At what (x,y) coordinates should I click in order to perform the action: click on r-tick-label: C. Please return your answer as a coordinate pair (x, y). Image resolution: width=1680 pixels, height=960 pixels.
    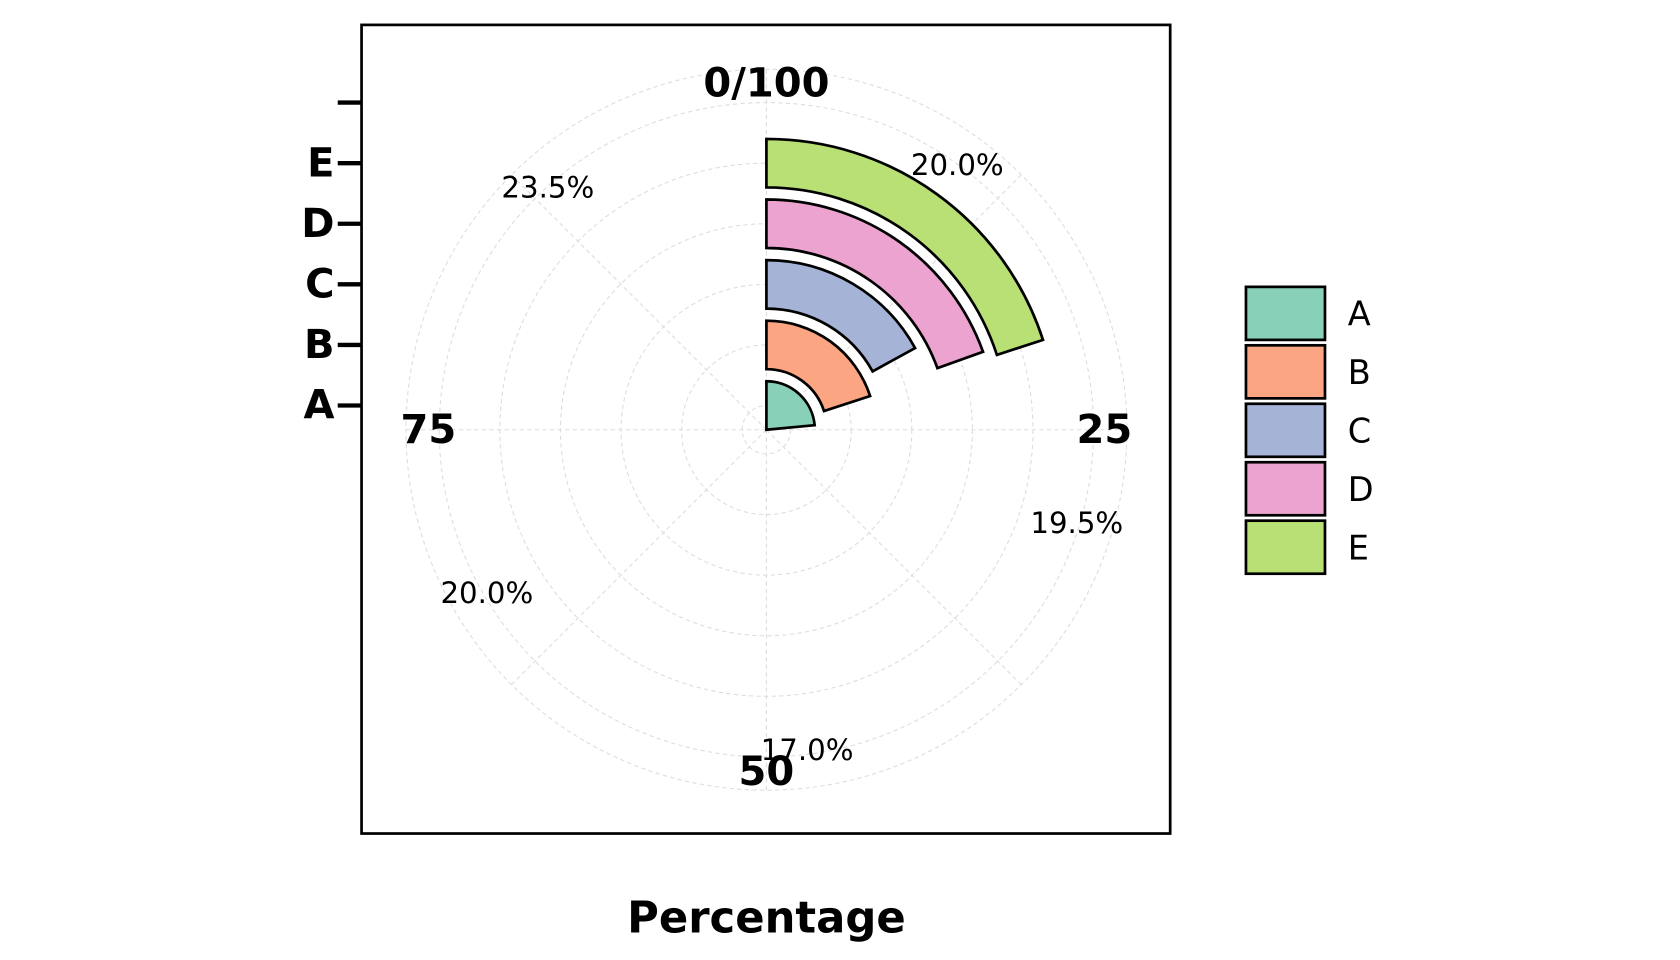
    Looking at the image, I should click on (319, 285).